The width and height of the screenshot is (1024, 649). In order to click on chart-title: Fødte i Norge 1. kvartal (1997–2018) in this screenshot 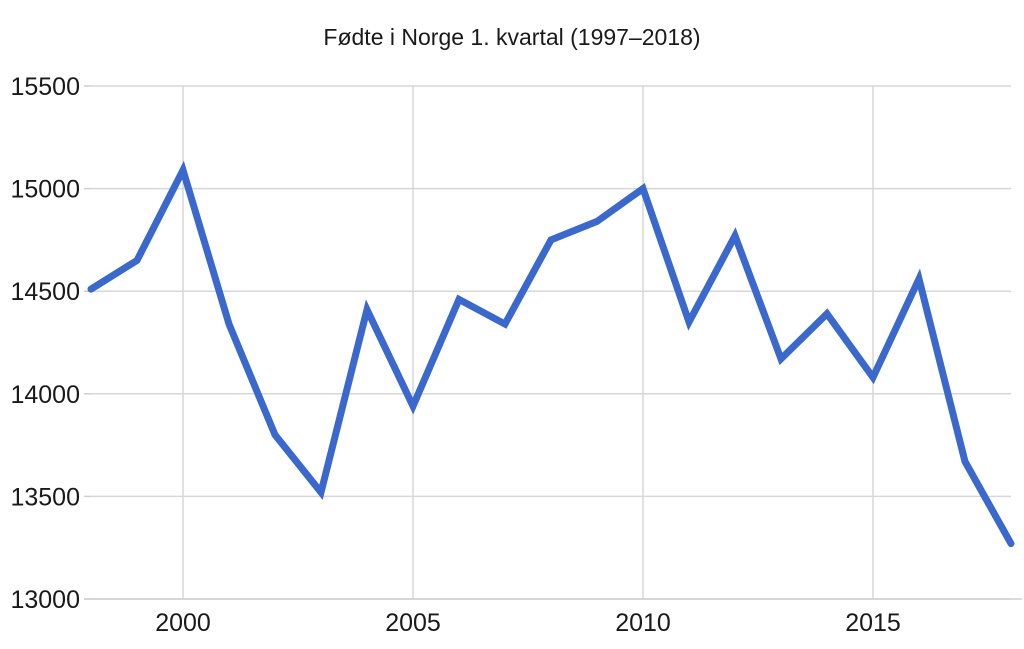, I will do `click(512, 37)`.